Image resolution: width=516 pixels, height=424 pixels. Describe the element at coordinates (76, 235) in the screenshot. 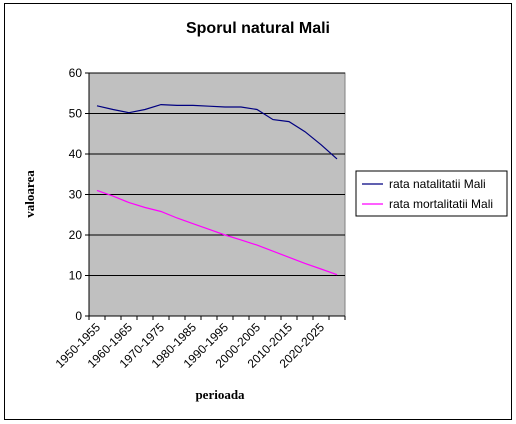

I see `y-tick-label: 20` at that location.